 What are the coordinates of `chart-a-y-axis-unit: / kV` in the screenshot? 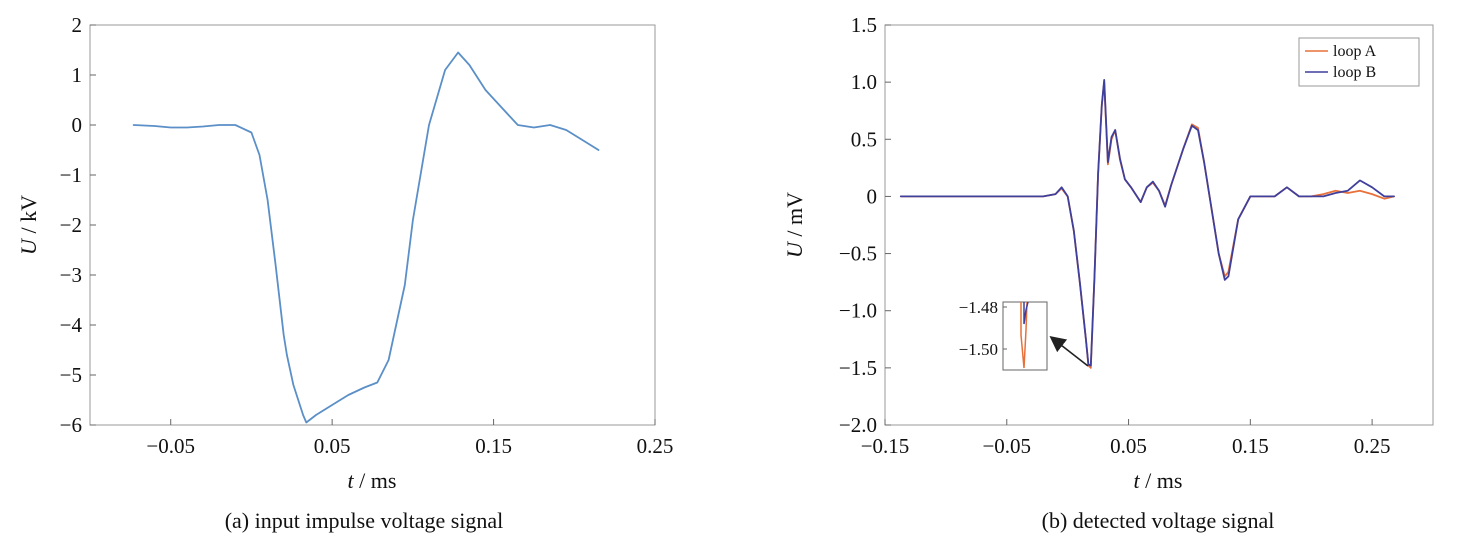 It's located at (28, 217).